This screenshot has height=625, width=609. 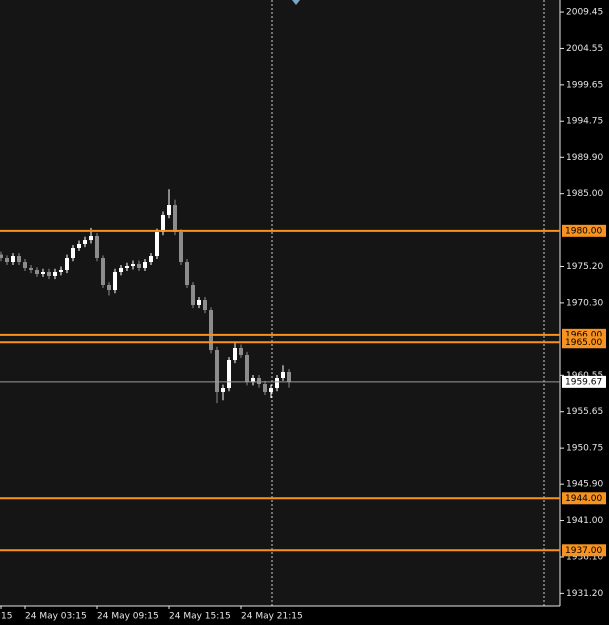 I want to click on y-tick-label: 2009.45, so click(x=584, y=13).